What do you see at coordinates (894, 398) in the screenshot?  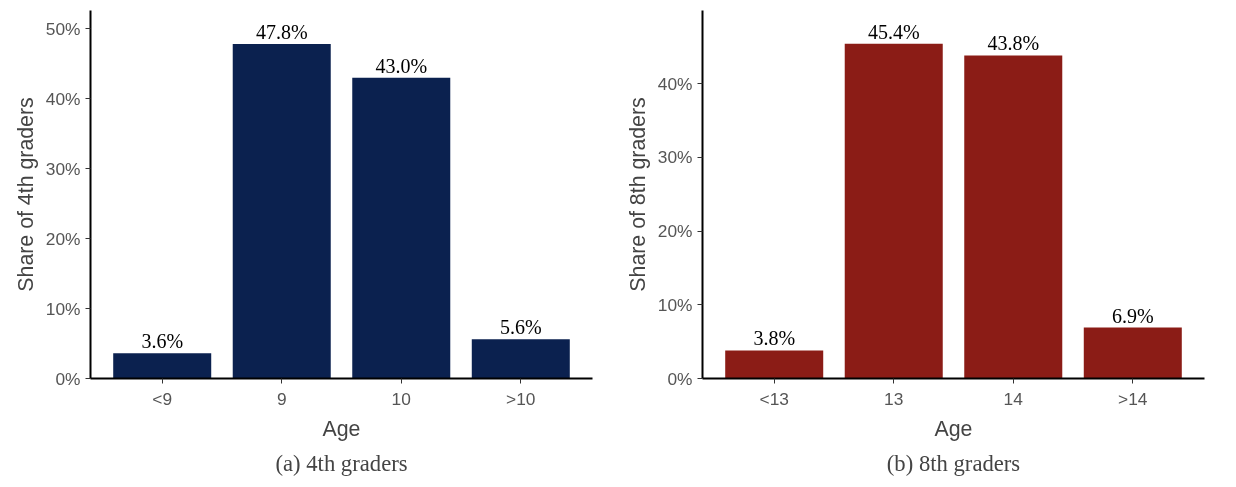 I see `x-tick-label: 13` at bounding box center [894, 398].